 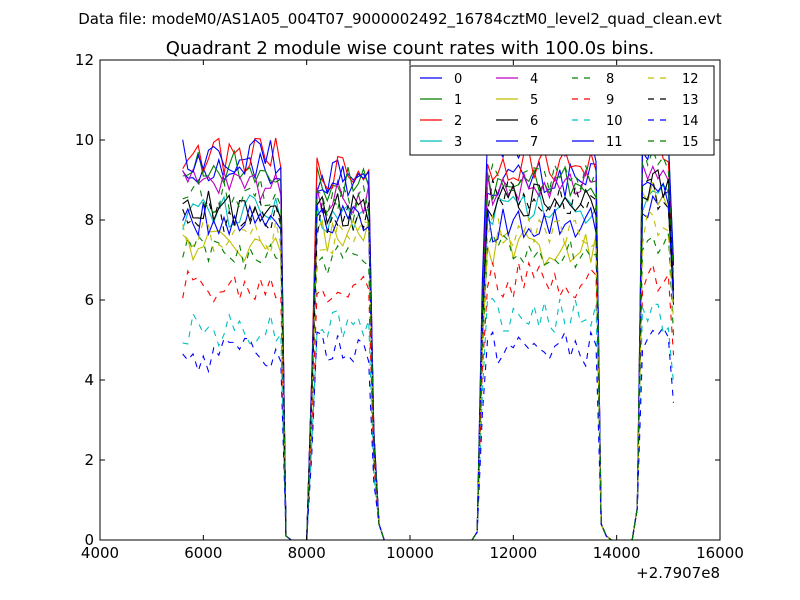 I want to click on legend-label-11: 11, so click(x=614, y=142).